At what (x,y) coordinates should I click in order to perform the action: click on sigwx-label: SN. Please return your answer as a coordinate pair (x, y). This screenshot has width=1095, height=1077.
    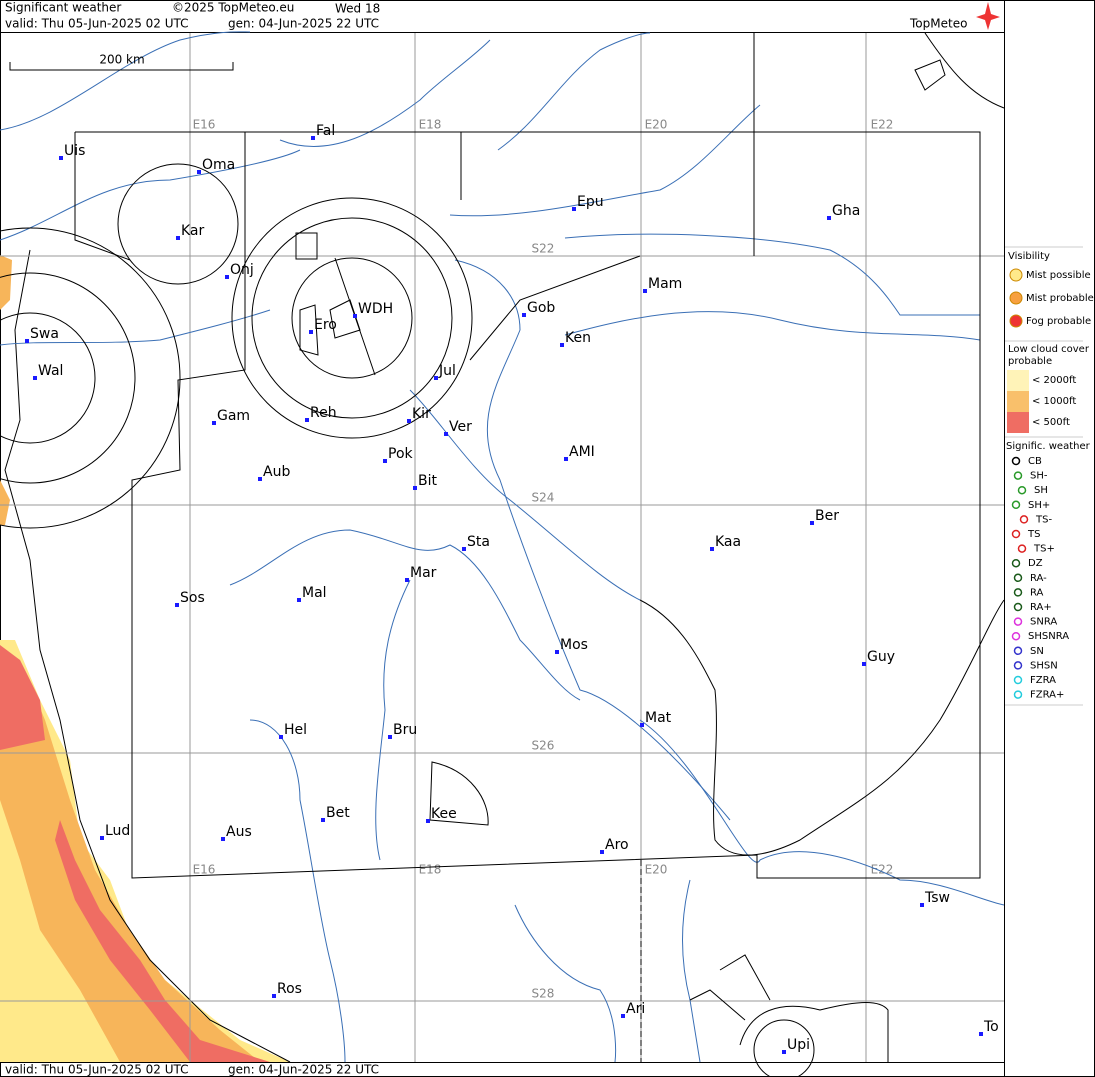
    Looking at the image, I should click on (1037, 651).